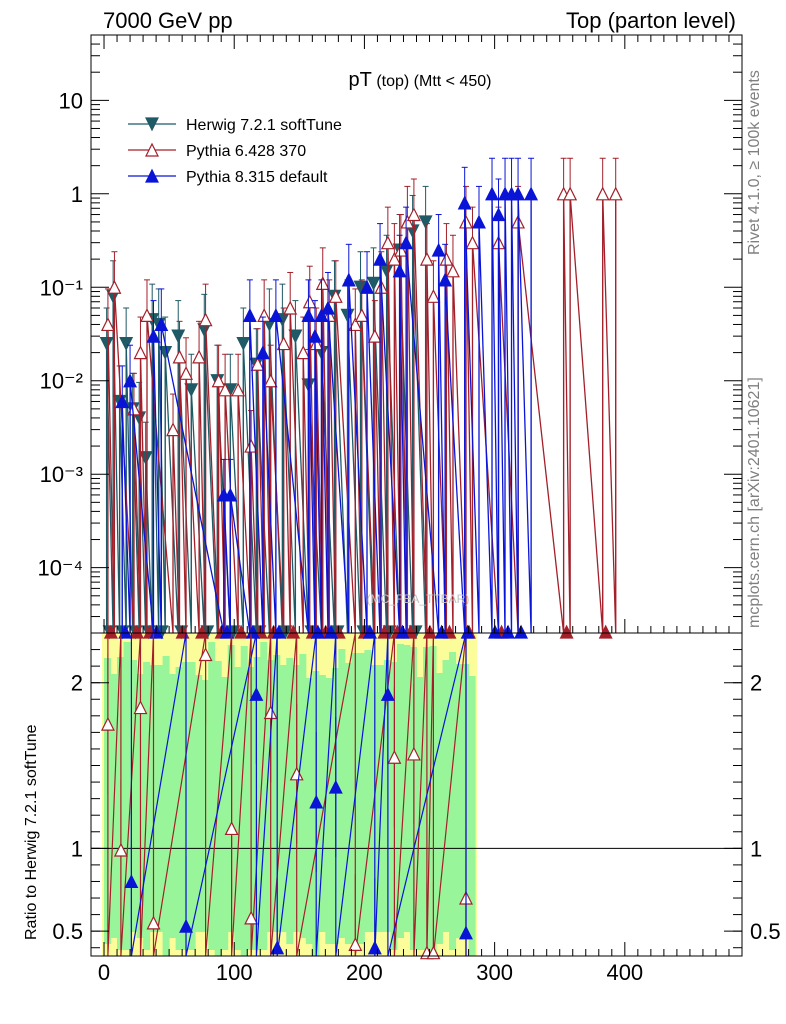  What do you see at coordinates (494, 972) in the screenshot?
I see `x-tick-label: 300` at bounding box center [494, 972].